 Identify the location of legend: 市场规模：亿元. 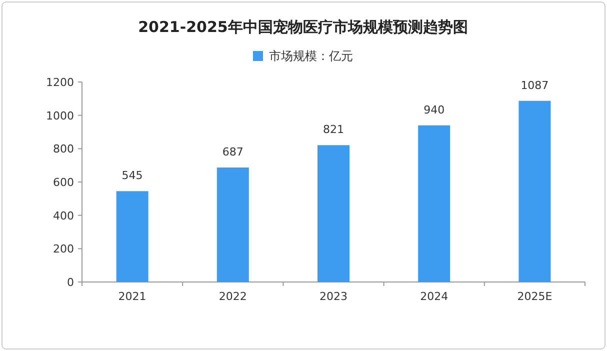
(303, 56).